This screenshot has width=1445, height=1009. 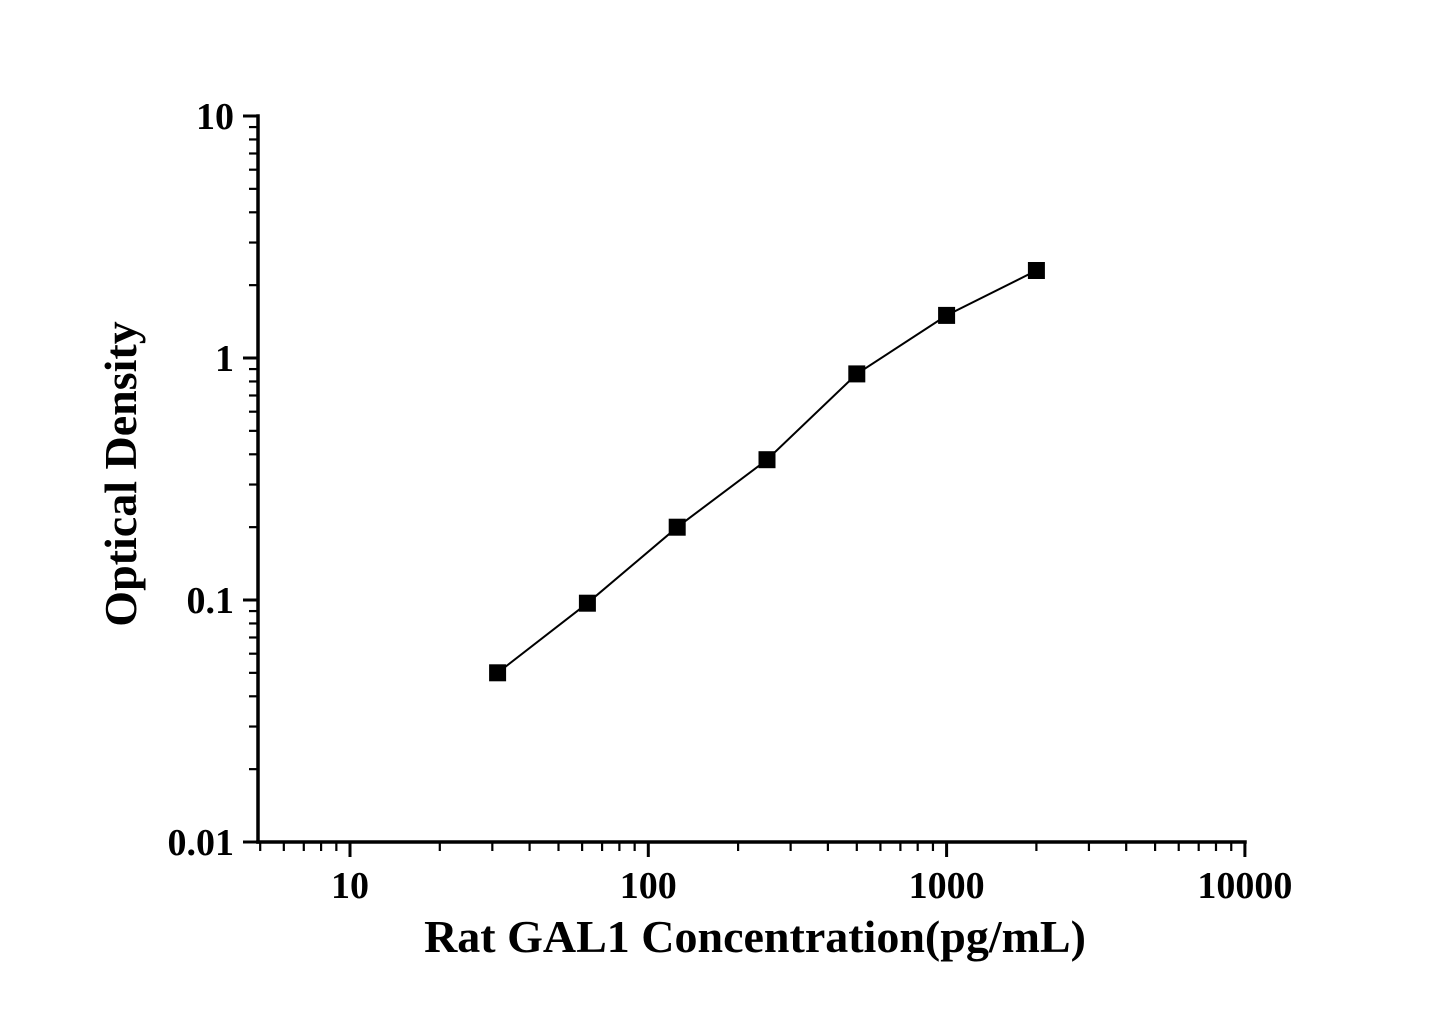 I want to click on y-axis-tick-label: 1, so click(x=224, y=359).